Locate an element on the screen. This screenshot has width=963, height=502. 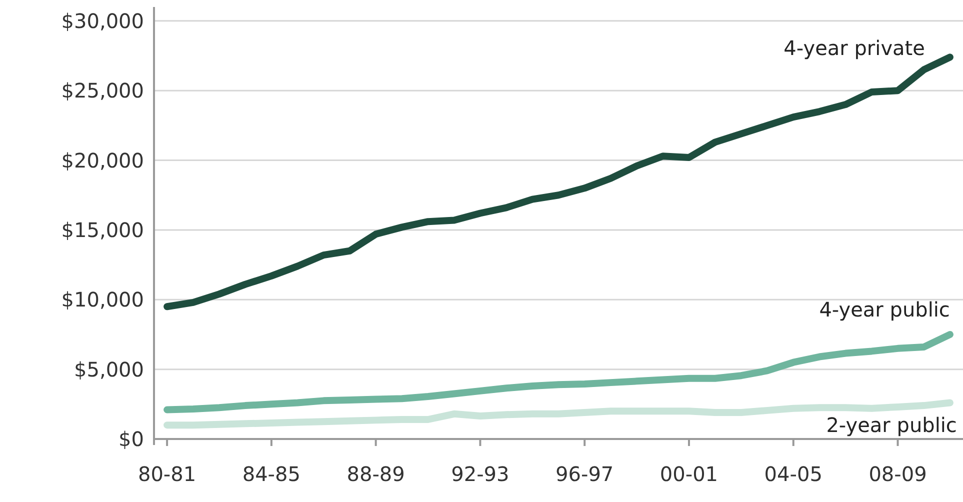
y-tick-label: $30,000 is located at coordinates (102, 20).